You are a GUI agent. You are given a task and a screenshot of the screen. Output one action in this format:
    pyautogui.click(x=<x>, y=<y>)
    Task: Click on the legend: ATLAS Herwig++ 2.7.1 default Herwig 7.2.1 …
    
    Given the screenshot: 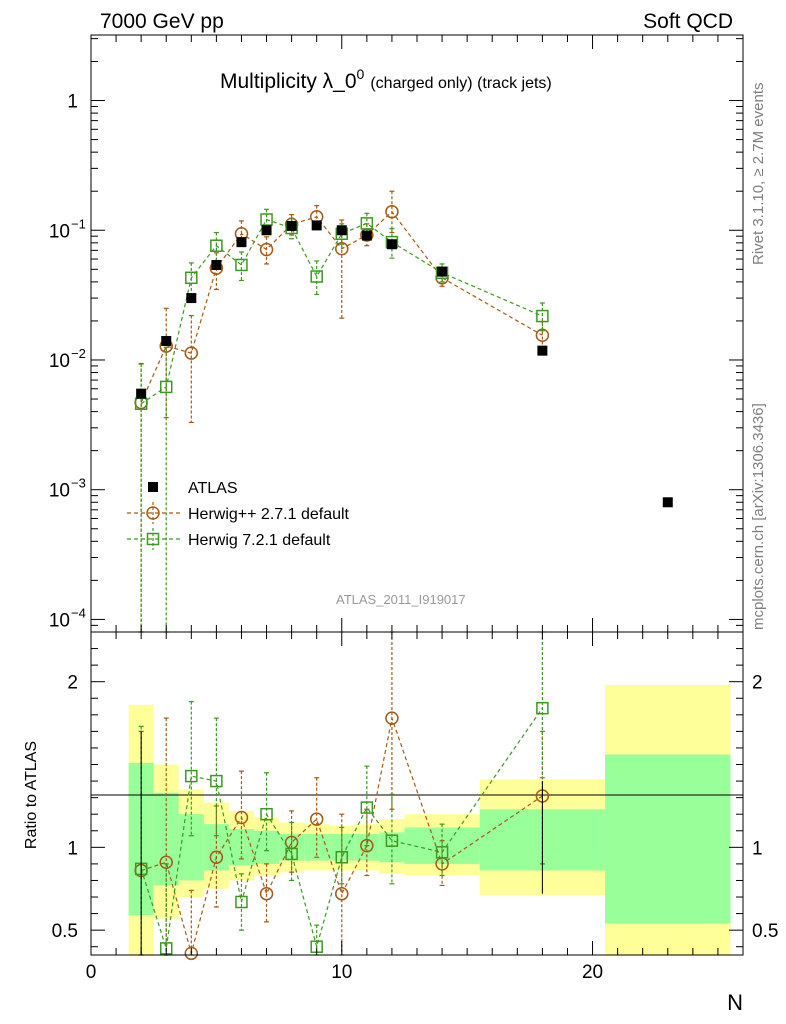 What is the action you would take?
    pyautogui.click(x=238, y=515)
    